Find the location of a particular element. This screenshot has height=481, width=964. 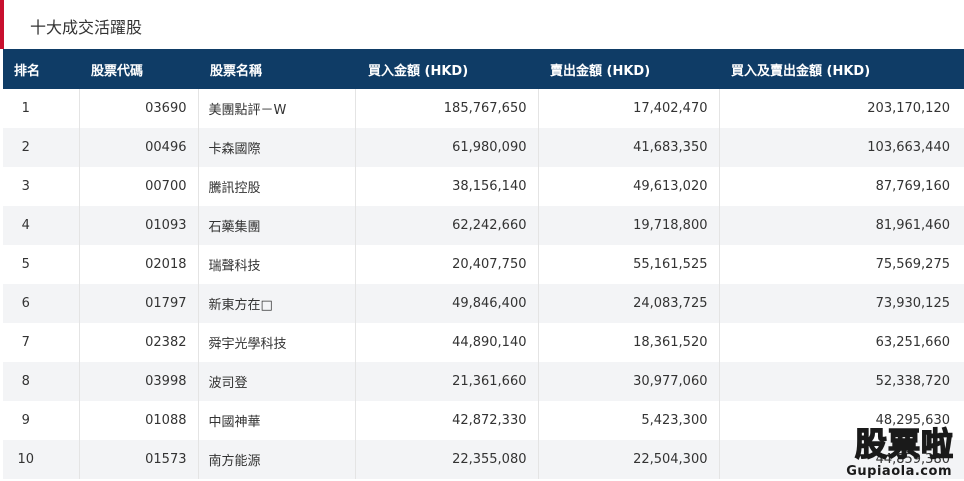

cell-sell: 17,402,470 is located at coordinates (629, 108).